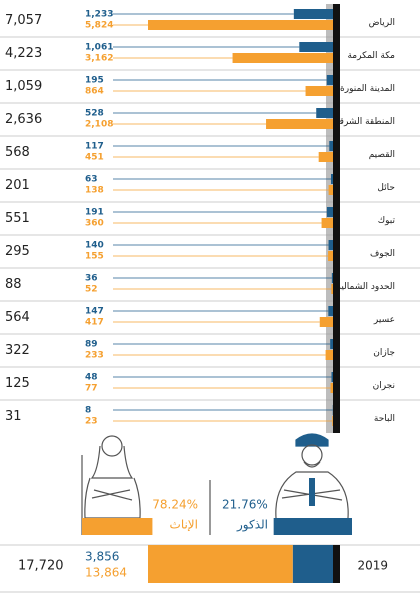 The width and height of the screenshot is (420, 598). I want to click on male-label: الذكور, so click(252, 525).